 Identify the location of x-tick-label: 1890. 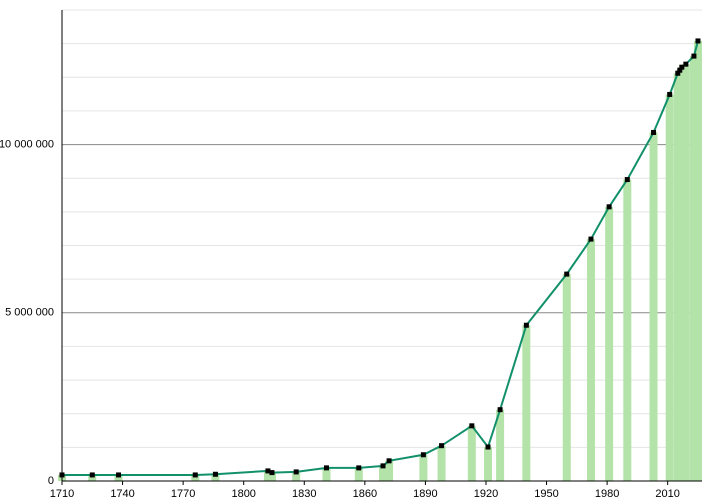
(425, 494).